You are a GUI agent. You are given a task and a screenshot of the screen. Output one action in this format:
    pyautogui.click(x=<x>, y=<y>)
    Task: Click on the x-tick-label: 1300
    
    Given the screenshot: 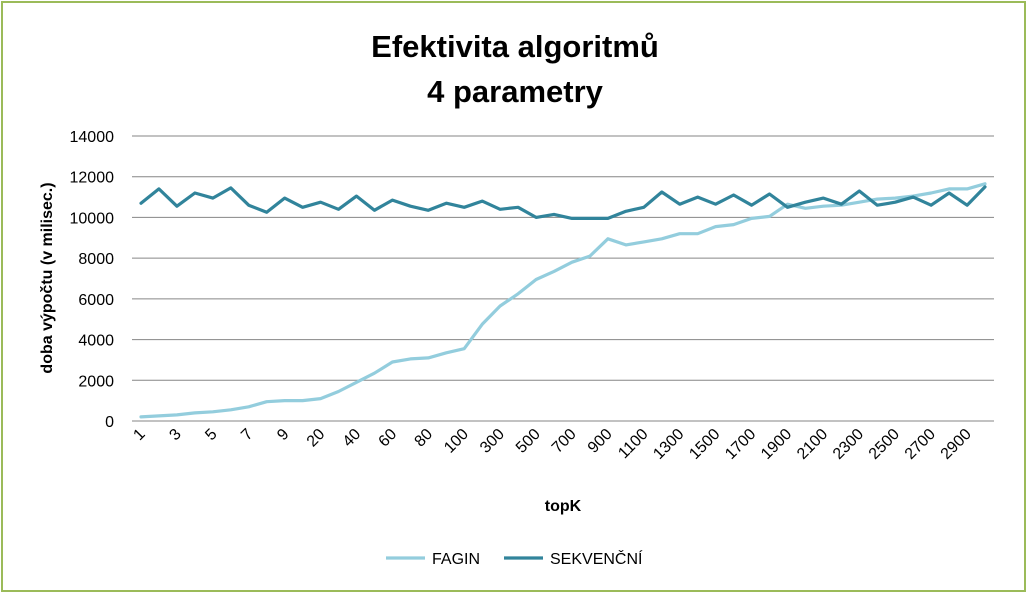 What is the action you would take?
    pyautogui.click(x=668, y=444)
    